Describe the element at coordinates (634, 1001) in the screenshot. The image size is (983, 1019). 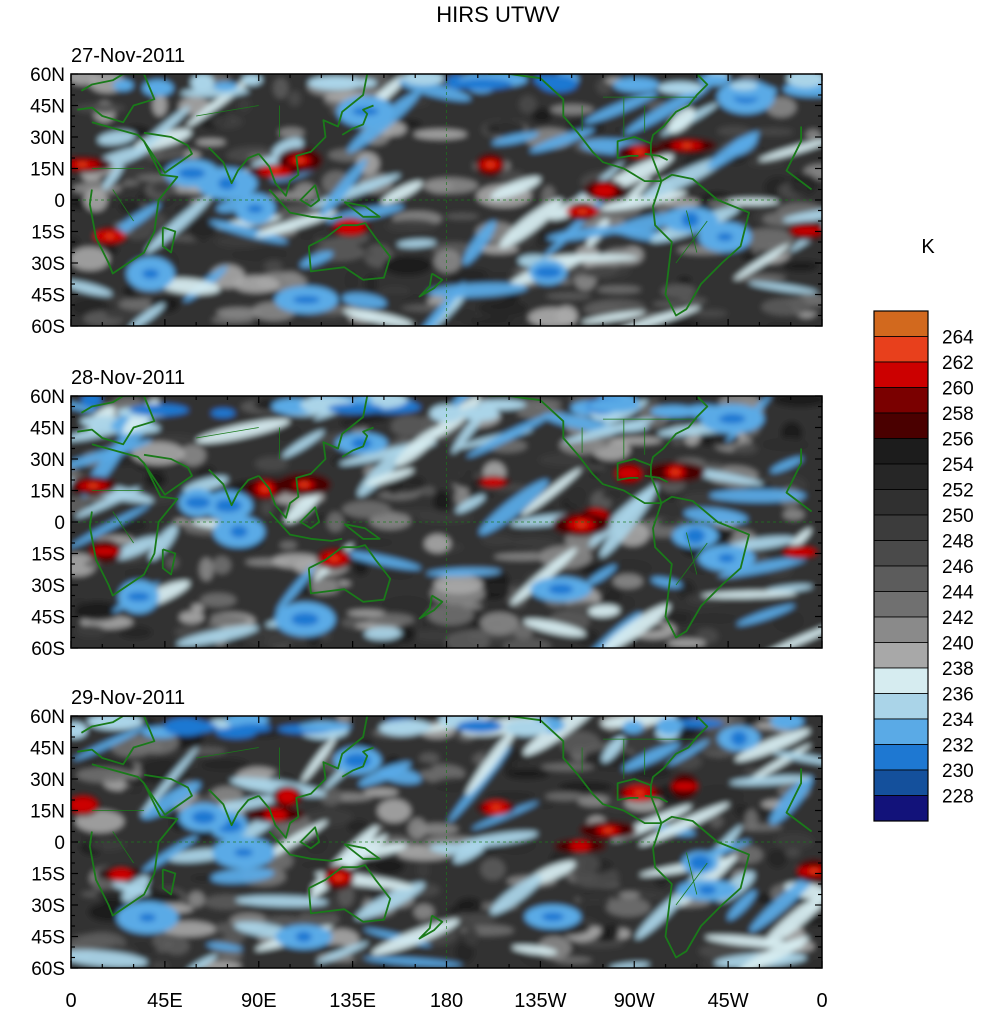
I see `lon-tick-label: 90W` at that location.